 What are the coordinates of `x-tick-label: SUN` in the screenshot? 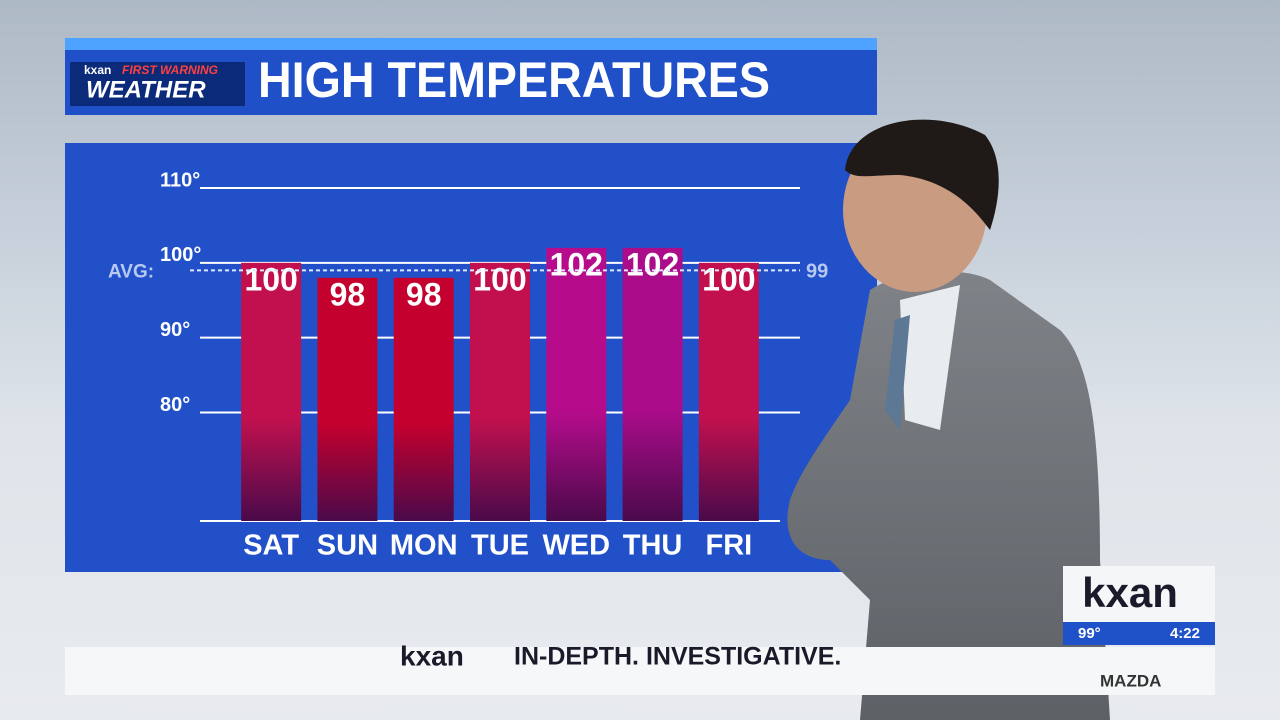 It's located at (347, 546).